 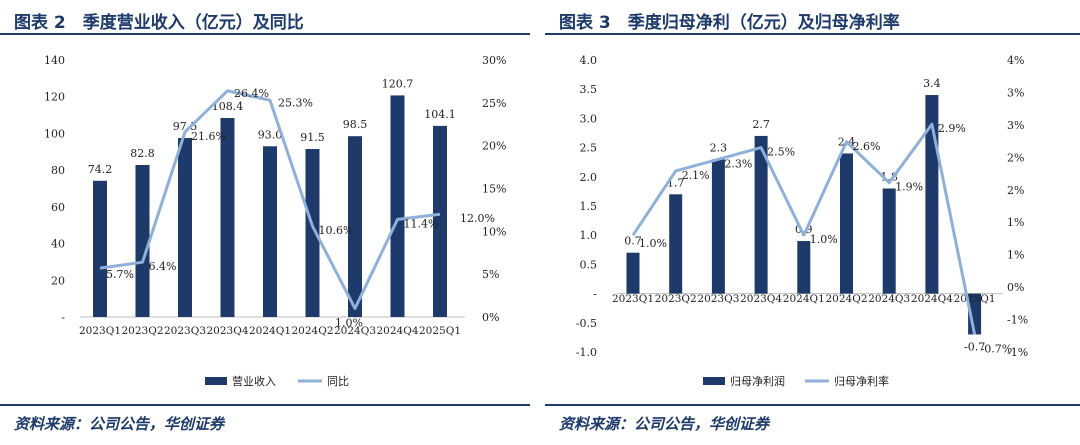 What do you see at coordinates (159, 23) in the screenshot?
I see `chart-title: 图表 2 季度营业收入（亿元）及同比` at bounding box center [159, 23].